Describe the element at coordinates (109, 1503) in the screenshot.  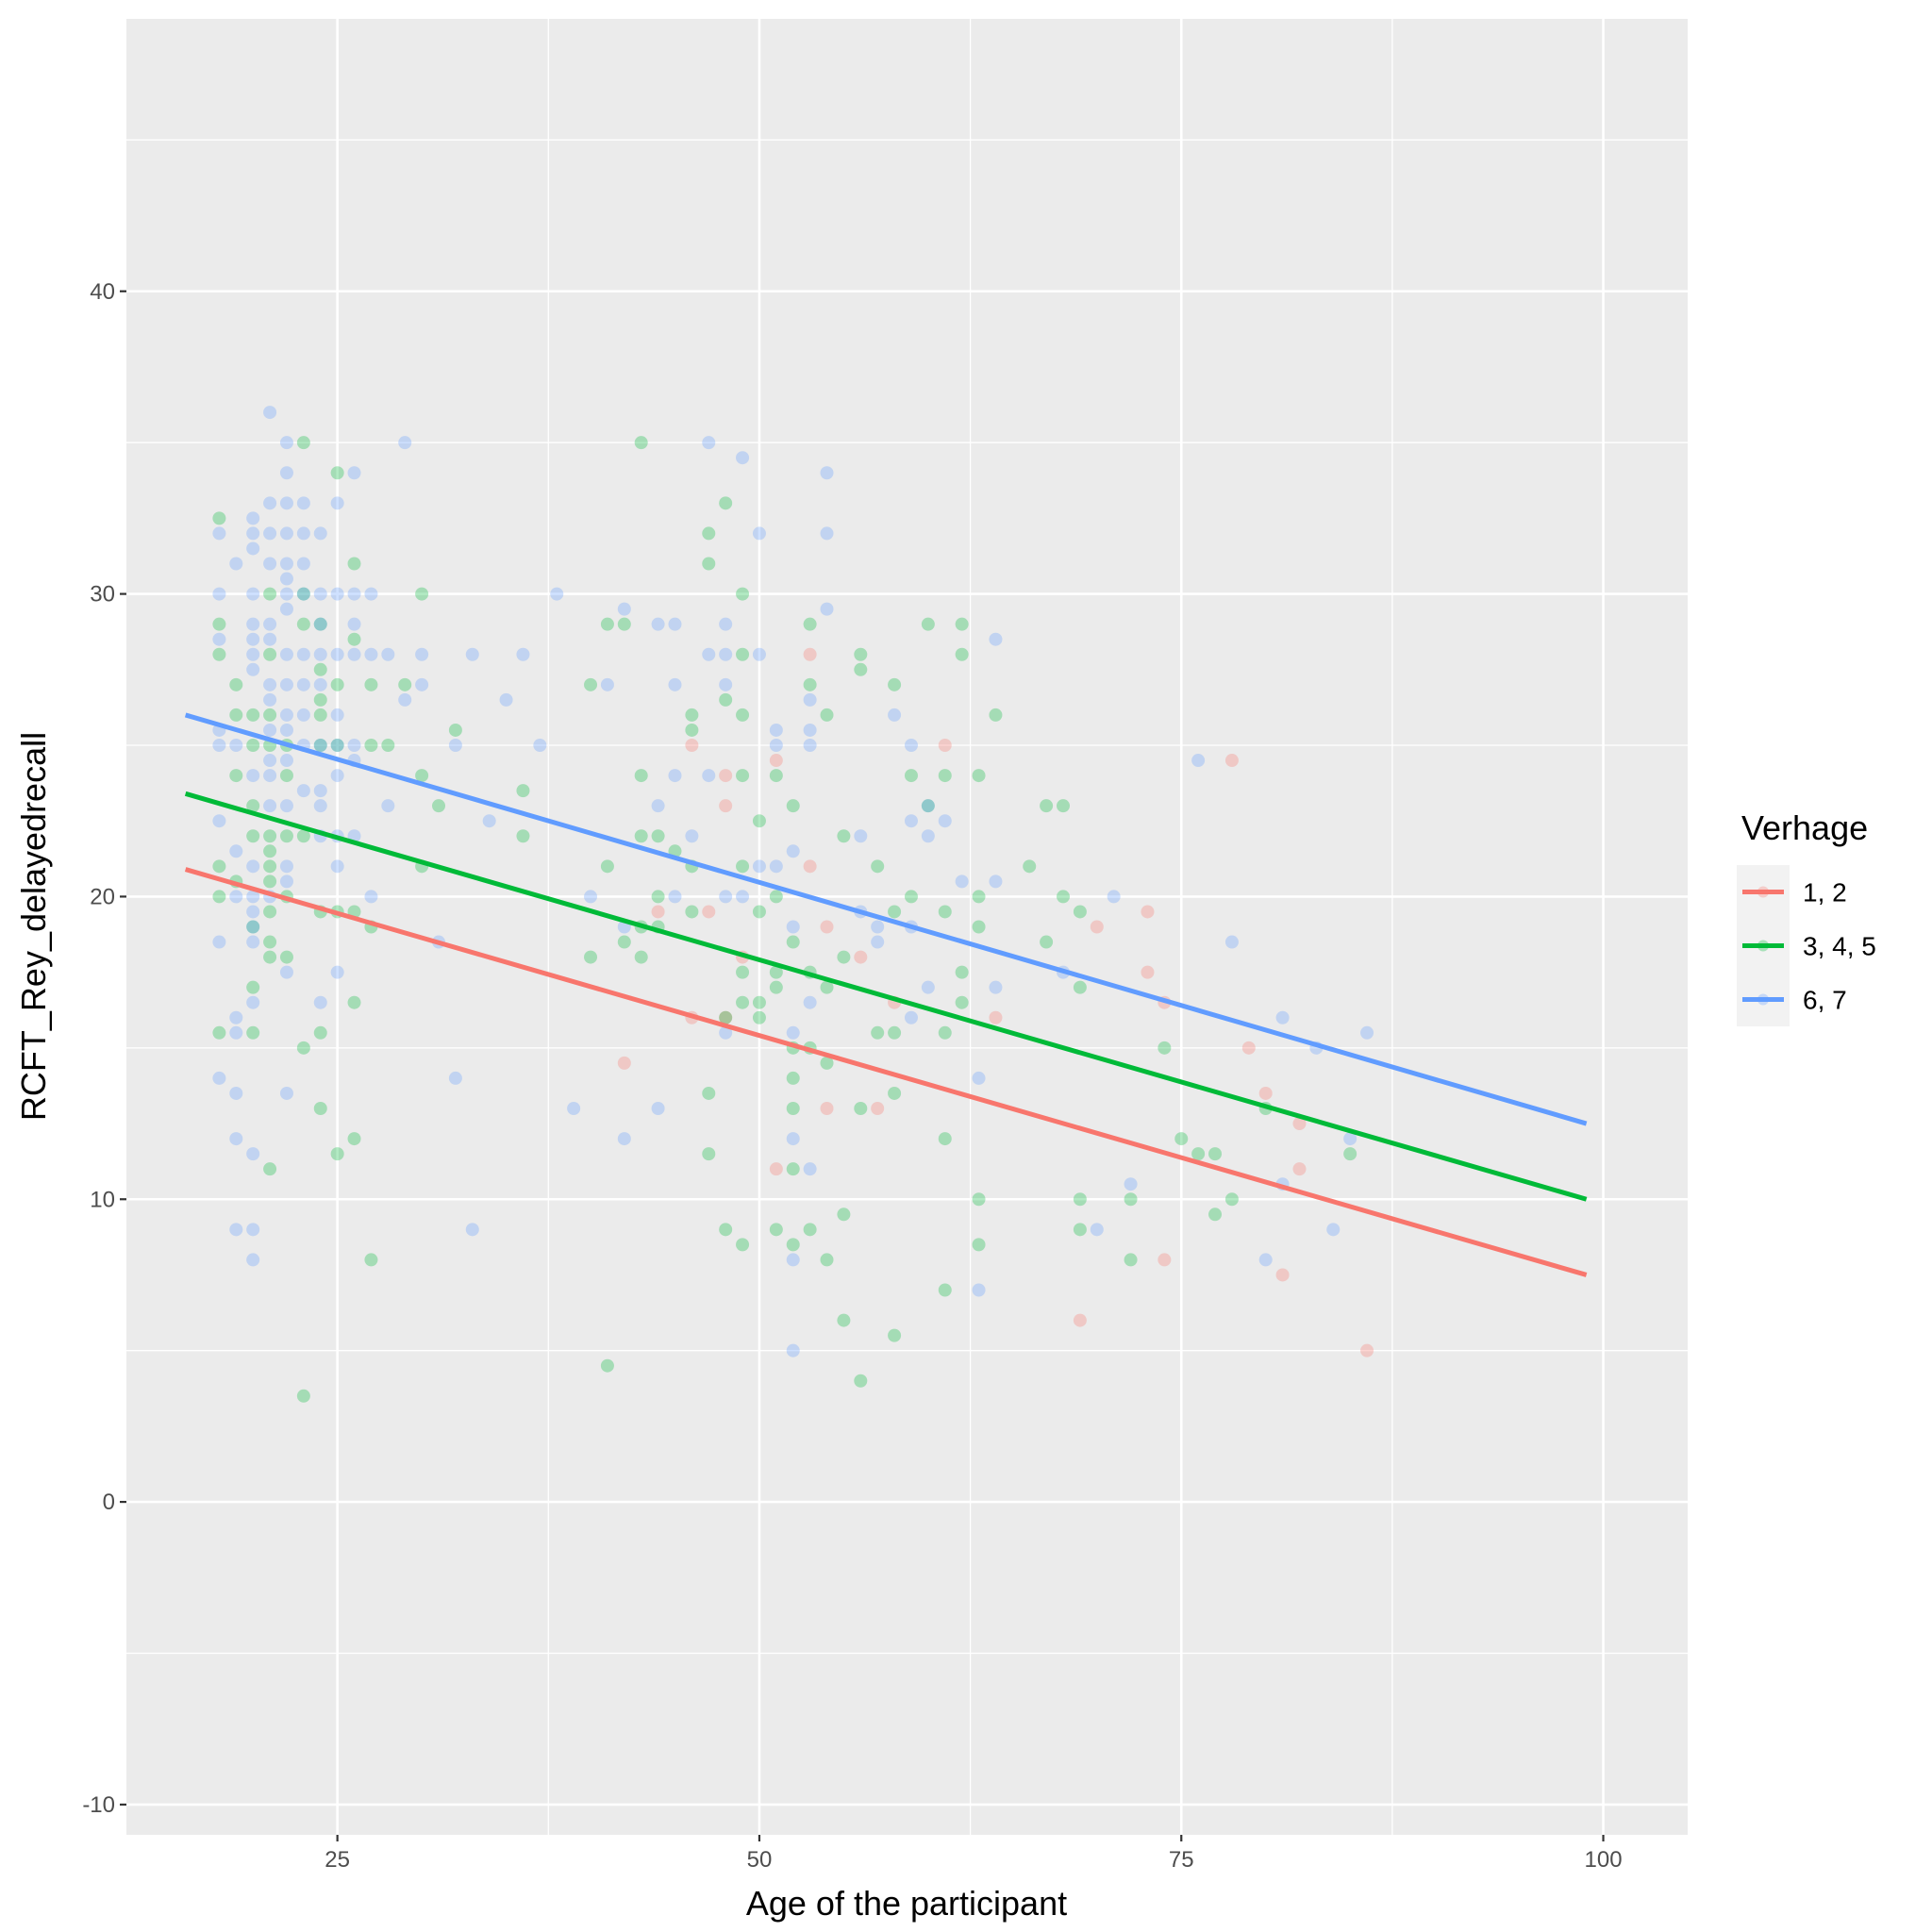
I see `y-tick-label: 0` at that location.